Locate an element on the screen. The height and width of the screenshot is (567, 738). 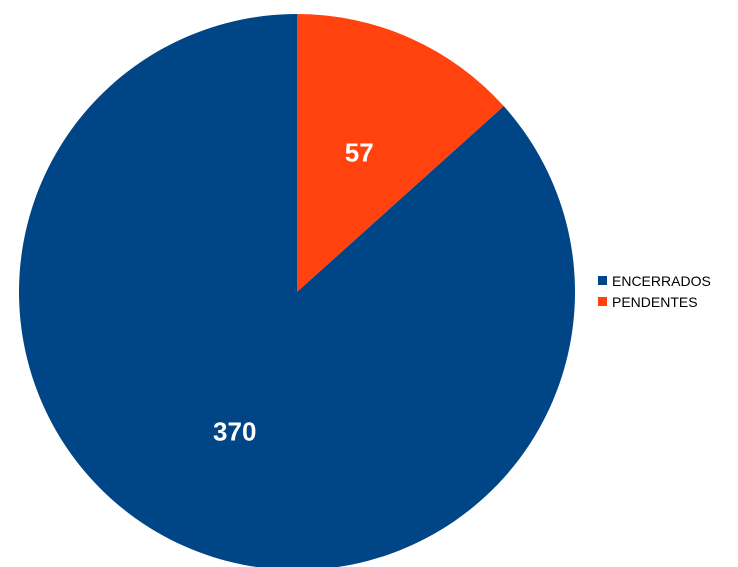
legend-item-pendentes: PENDENTES is located at coordinates (654, 301).